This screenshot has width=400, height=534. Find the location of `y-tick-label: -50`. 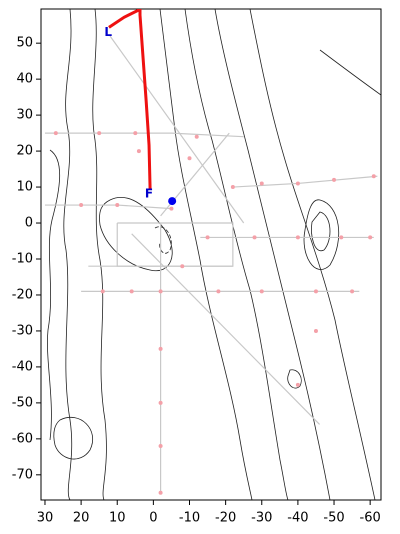

y-tick-label: -50 is located at coordinates (22, 402).